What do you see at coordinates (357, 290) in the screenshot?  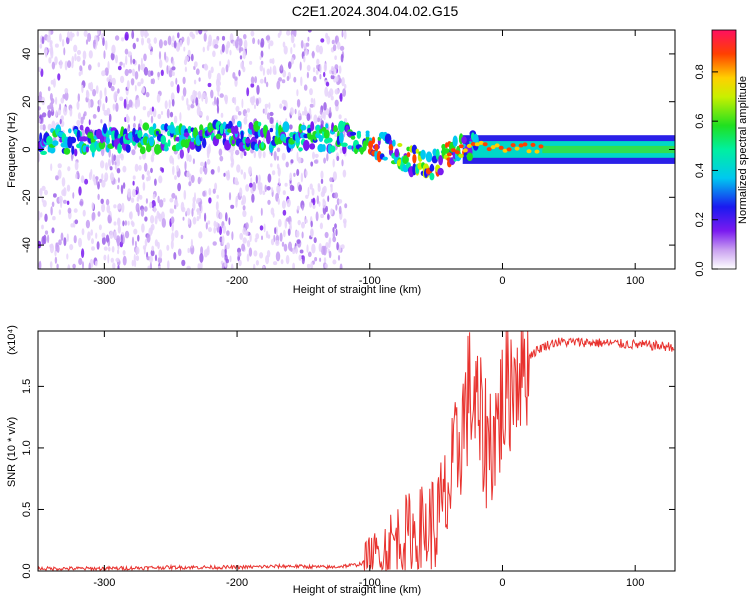 I see `heatmap-x-axis-label: Height of straight line (km)` at bounding box center [357, 290].